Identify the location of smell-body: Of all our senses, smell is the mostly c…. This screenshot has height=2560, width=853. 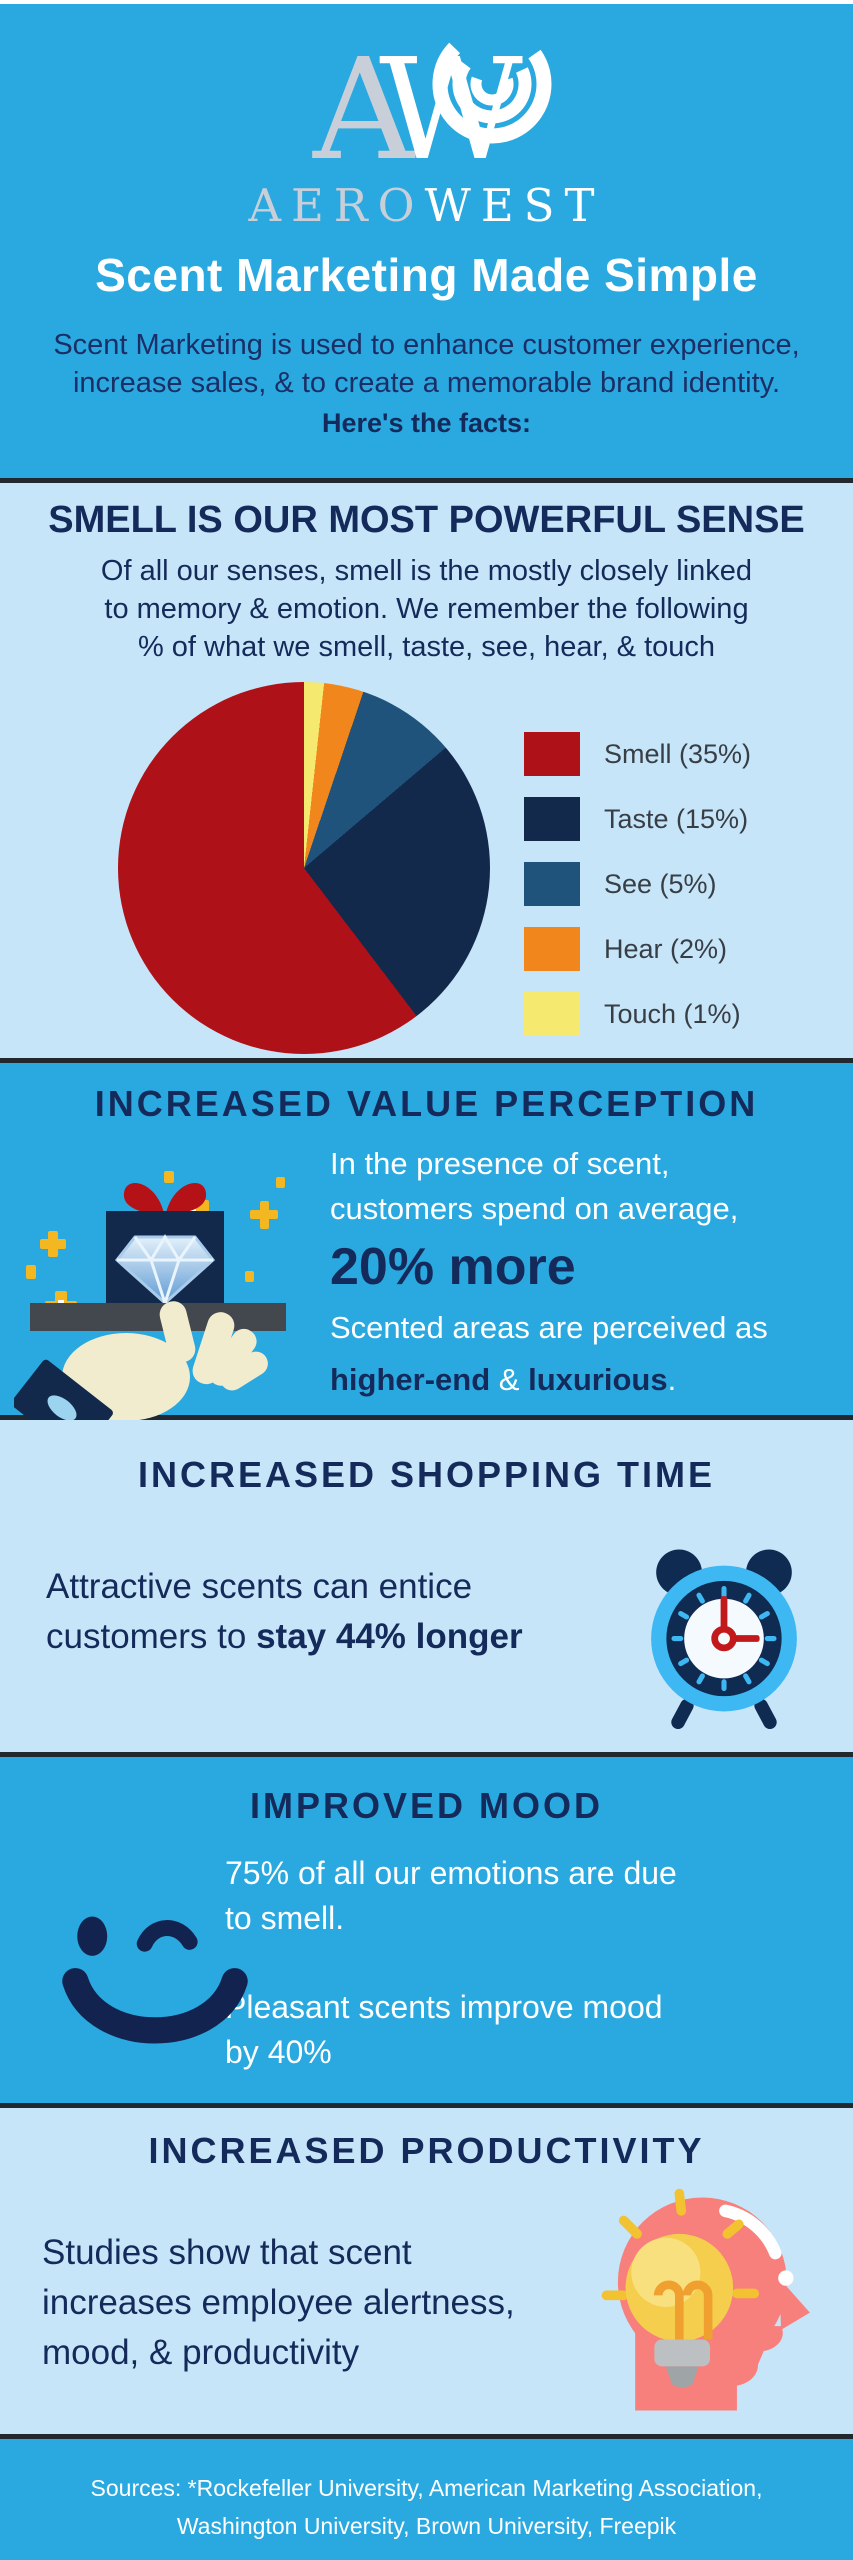
(426, 609).